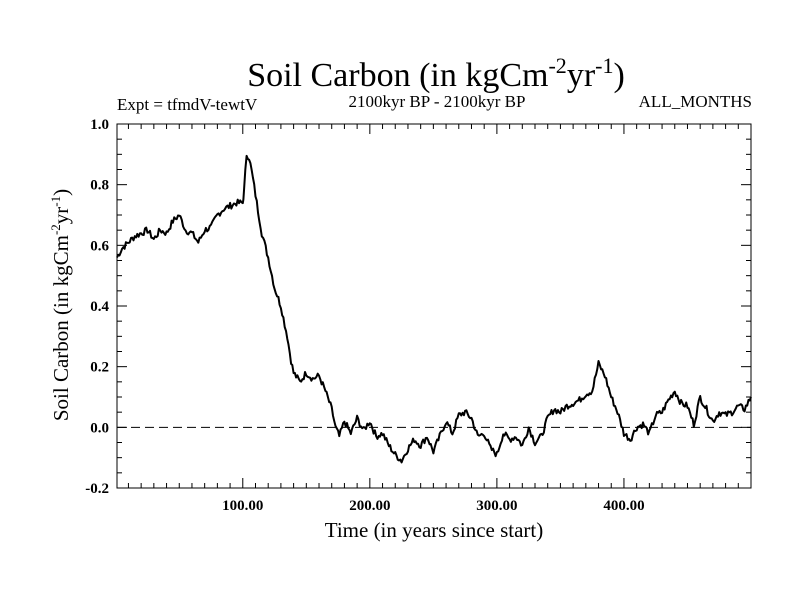  What do you see at coordinates (99, 125) in the screenshot?
I see `y-tick-label: 1.0` at bounding box center [99, 125].